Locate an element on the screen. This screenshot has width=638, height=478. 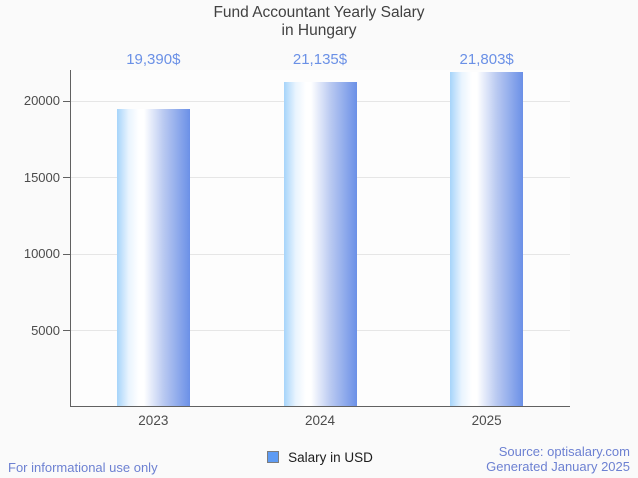
bar-2025 is located at coordinates (487, 239).